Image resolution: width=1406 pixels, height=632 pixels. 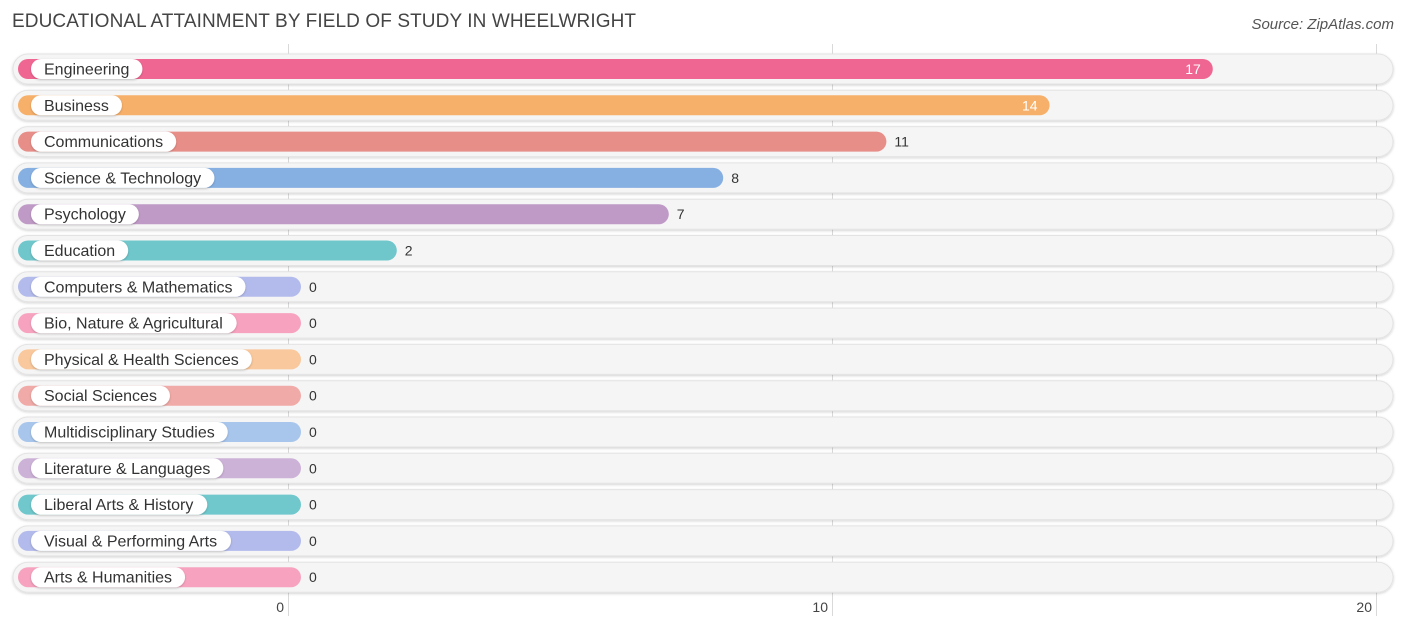 I want to click on category-label: Social Sciences, so click(x=100, y=396).